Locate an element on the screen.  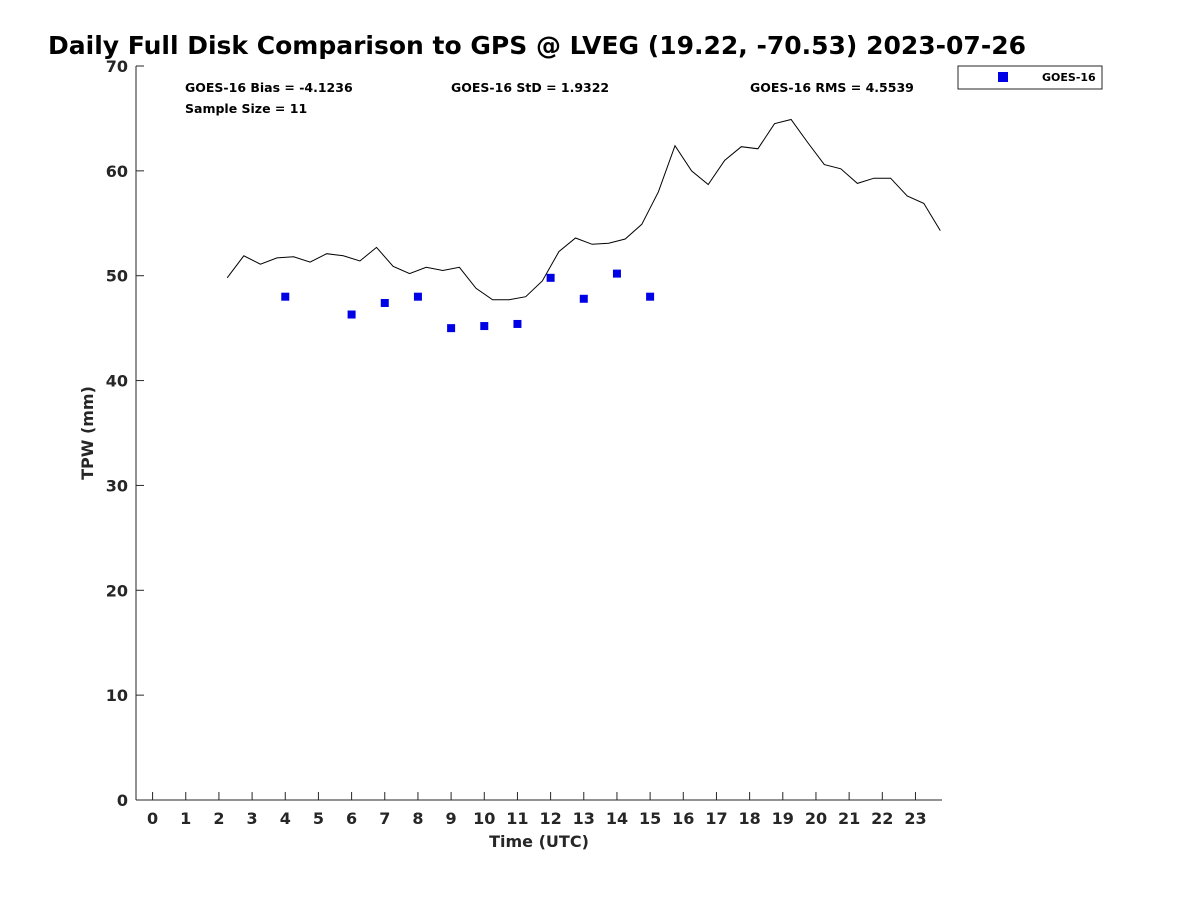
y-tick-label: 30 is located at coordinates (117, 485).